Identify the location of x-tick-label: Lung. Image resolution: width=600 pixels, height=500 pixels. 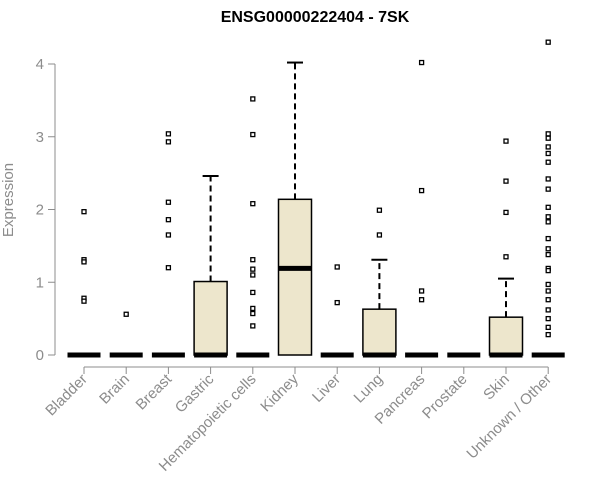
(369, 389).